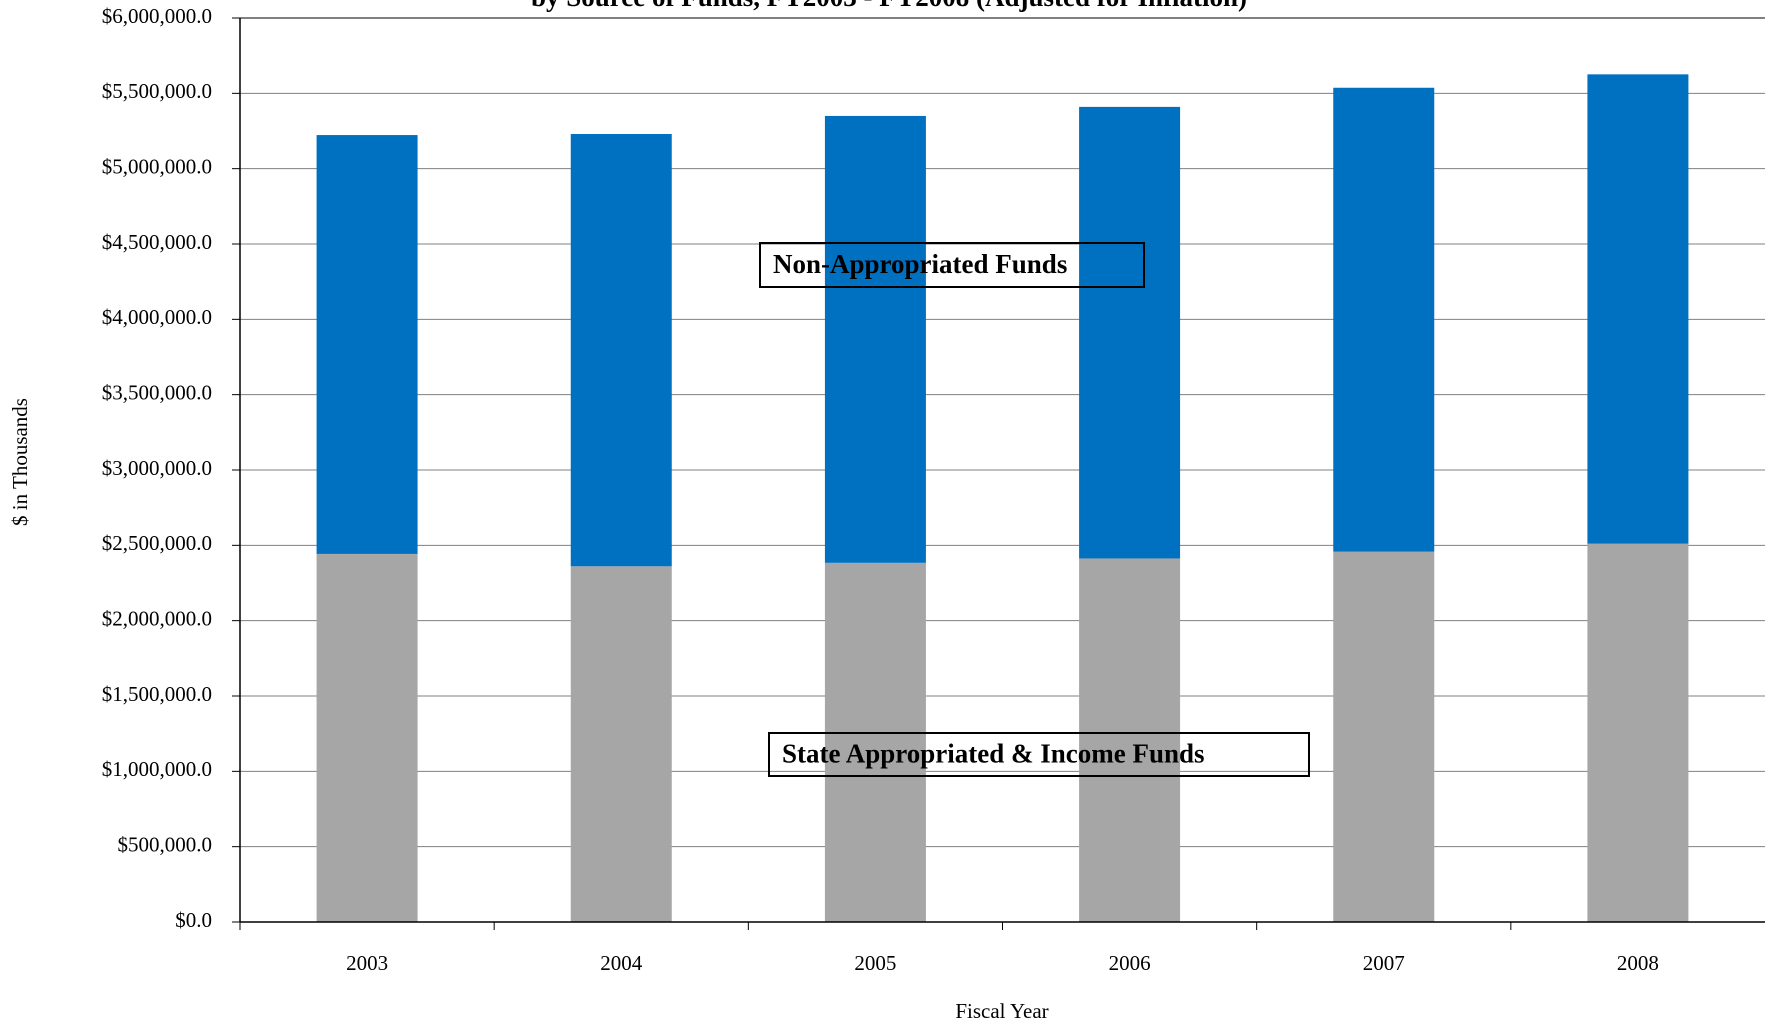  What do you see at coordinates (165, 844) in the screenshot?
I see `y-tick-label: $500,000.0` at bounding box center [165, 844].